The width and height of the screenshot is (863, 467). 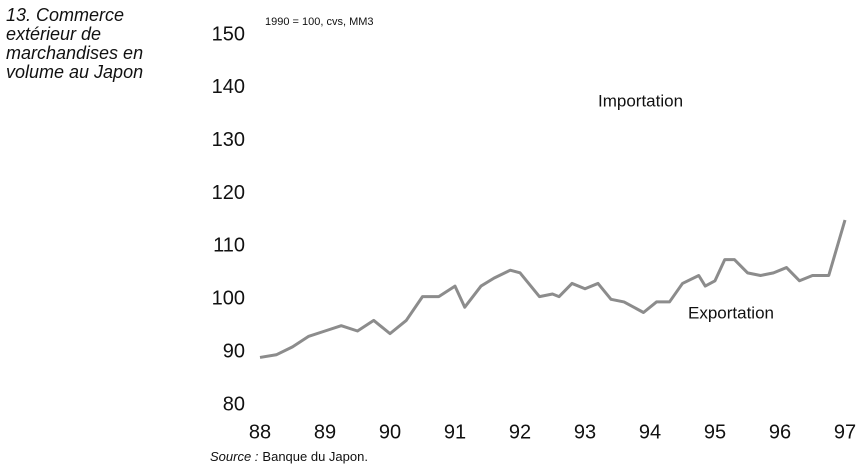 What do you see at coordinates (315, 456) in the screenshot?
I see `source-text: Banque du Japon.` at bounding box center [315, 456].